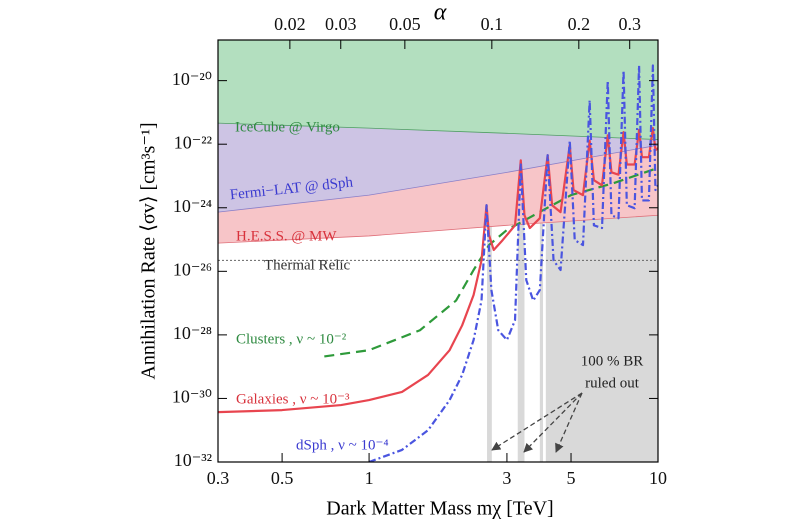 This screenshot has height=530, width=800. Describe the element at coordinates (571, 478) in the screenshot. I see `x-tick-label: 5` at that location.